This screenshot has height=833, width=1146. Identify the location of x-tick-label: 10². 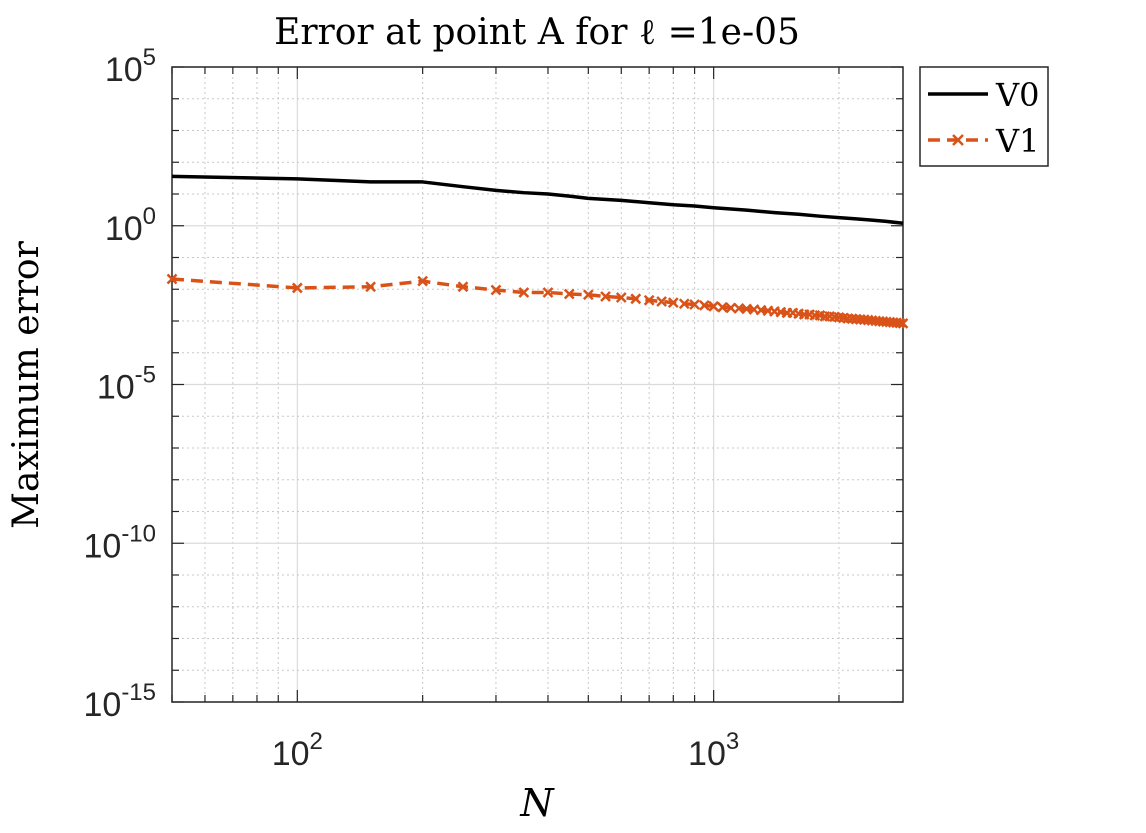
(297, 750).